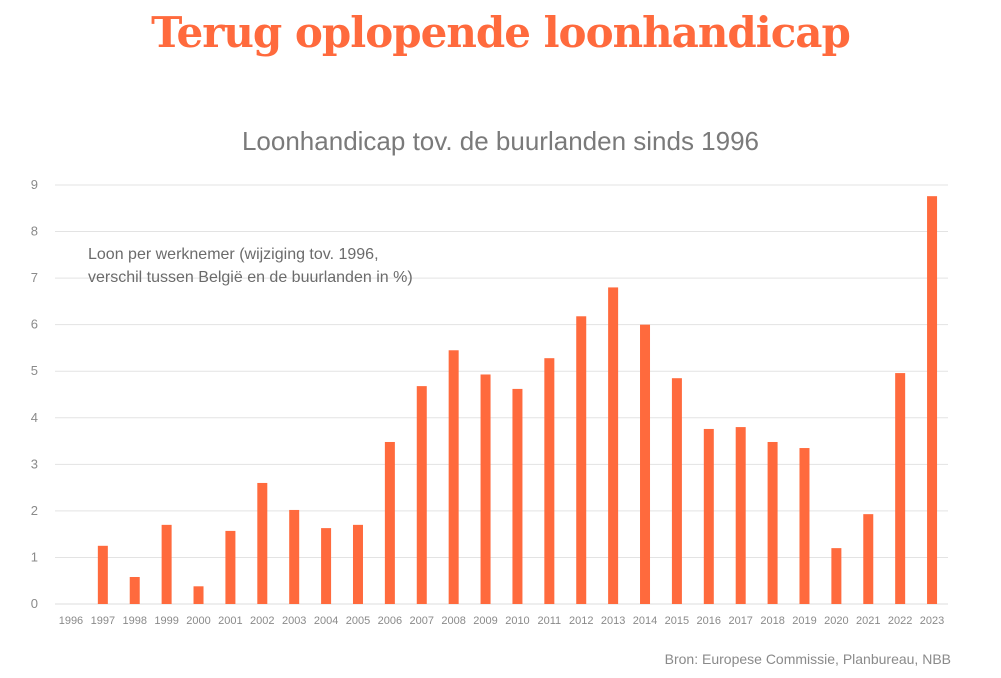 This screenshot has height=678, width=1001. I want to click on x-tick-label-2001: 2001, so click(230, 621).